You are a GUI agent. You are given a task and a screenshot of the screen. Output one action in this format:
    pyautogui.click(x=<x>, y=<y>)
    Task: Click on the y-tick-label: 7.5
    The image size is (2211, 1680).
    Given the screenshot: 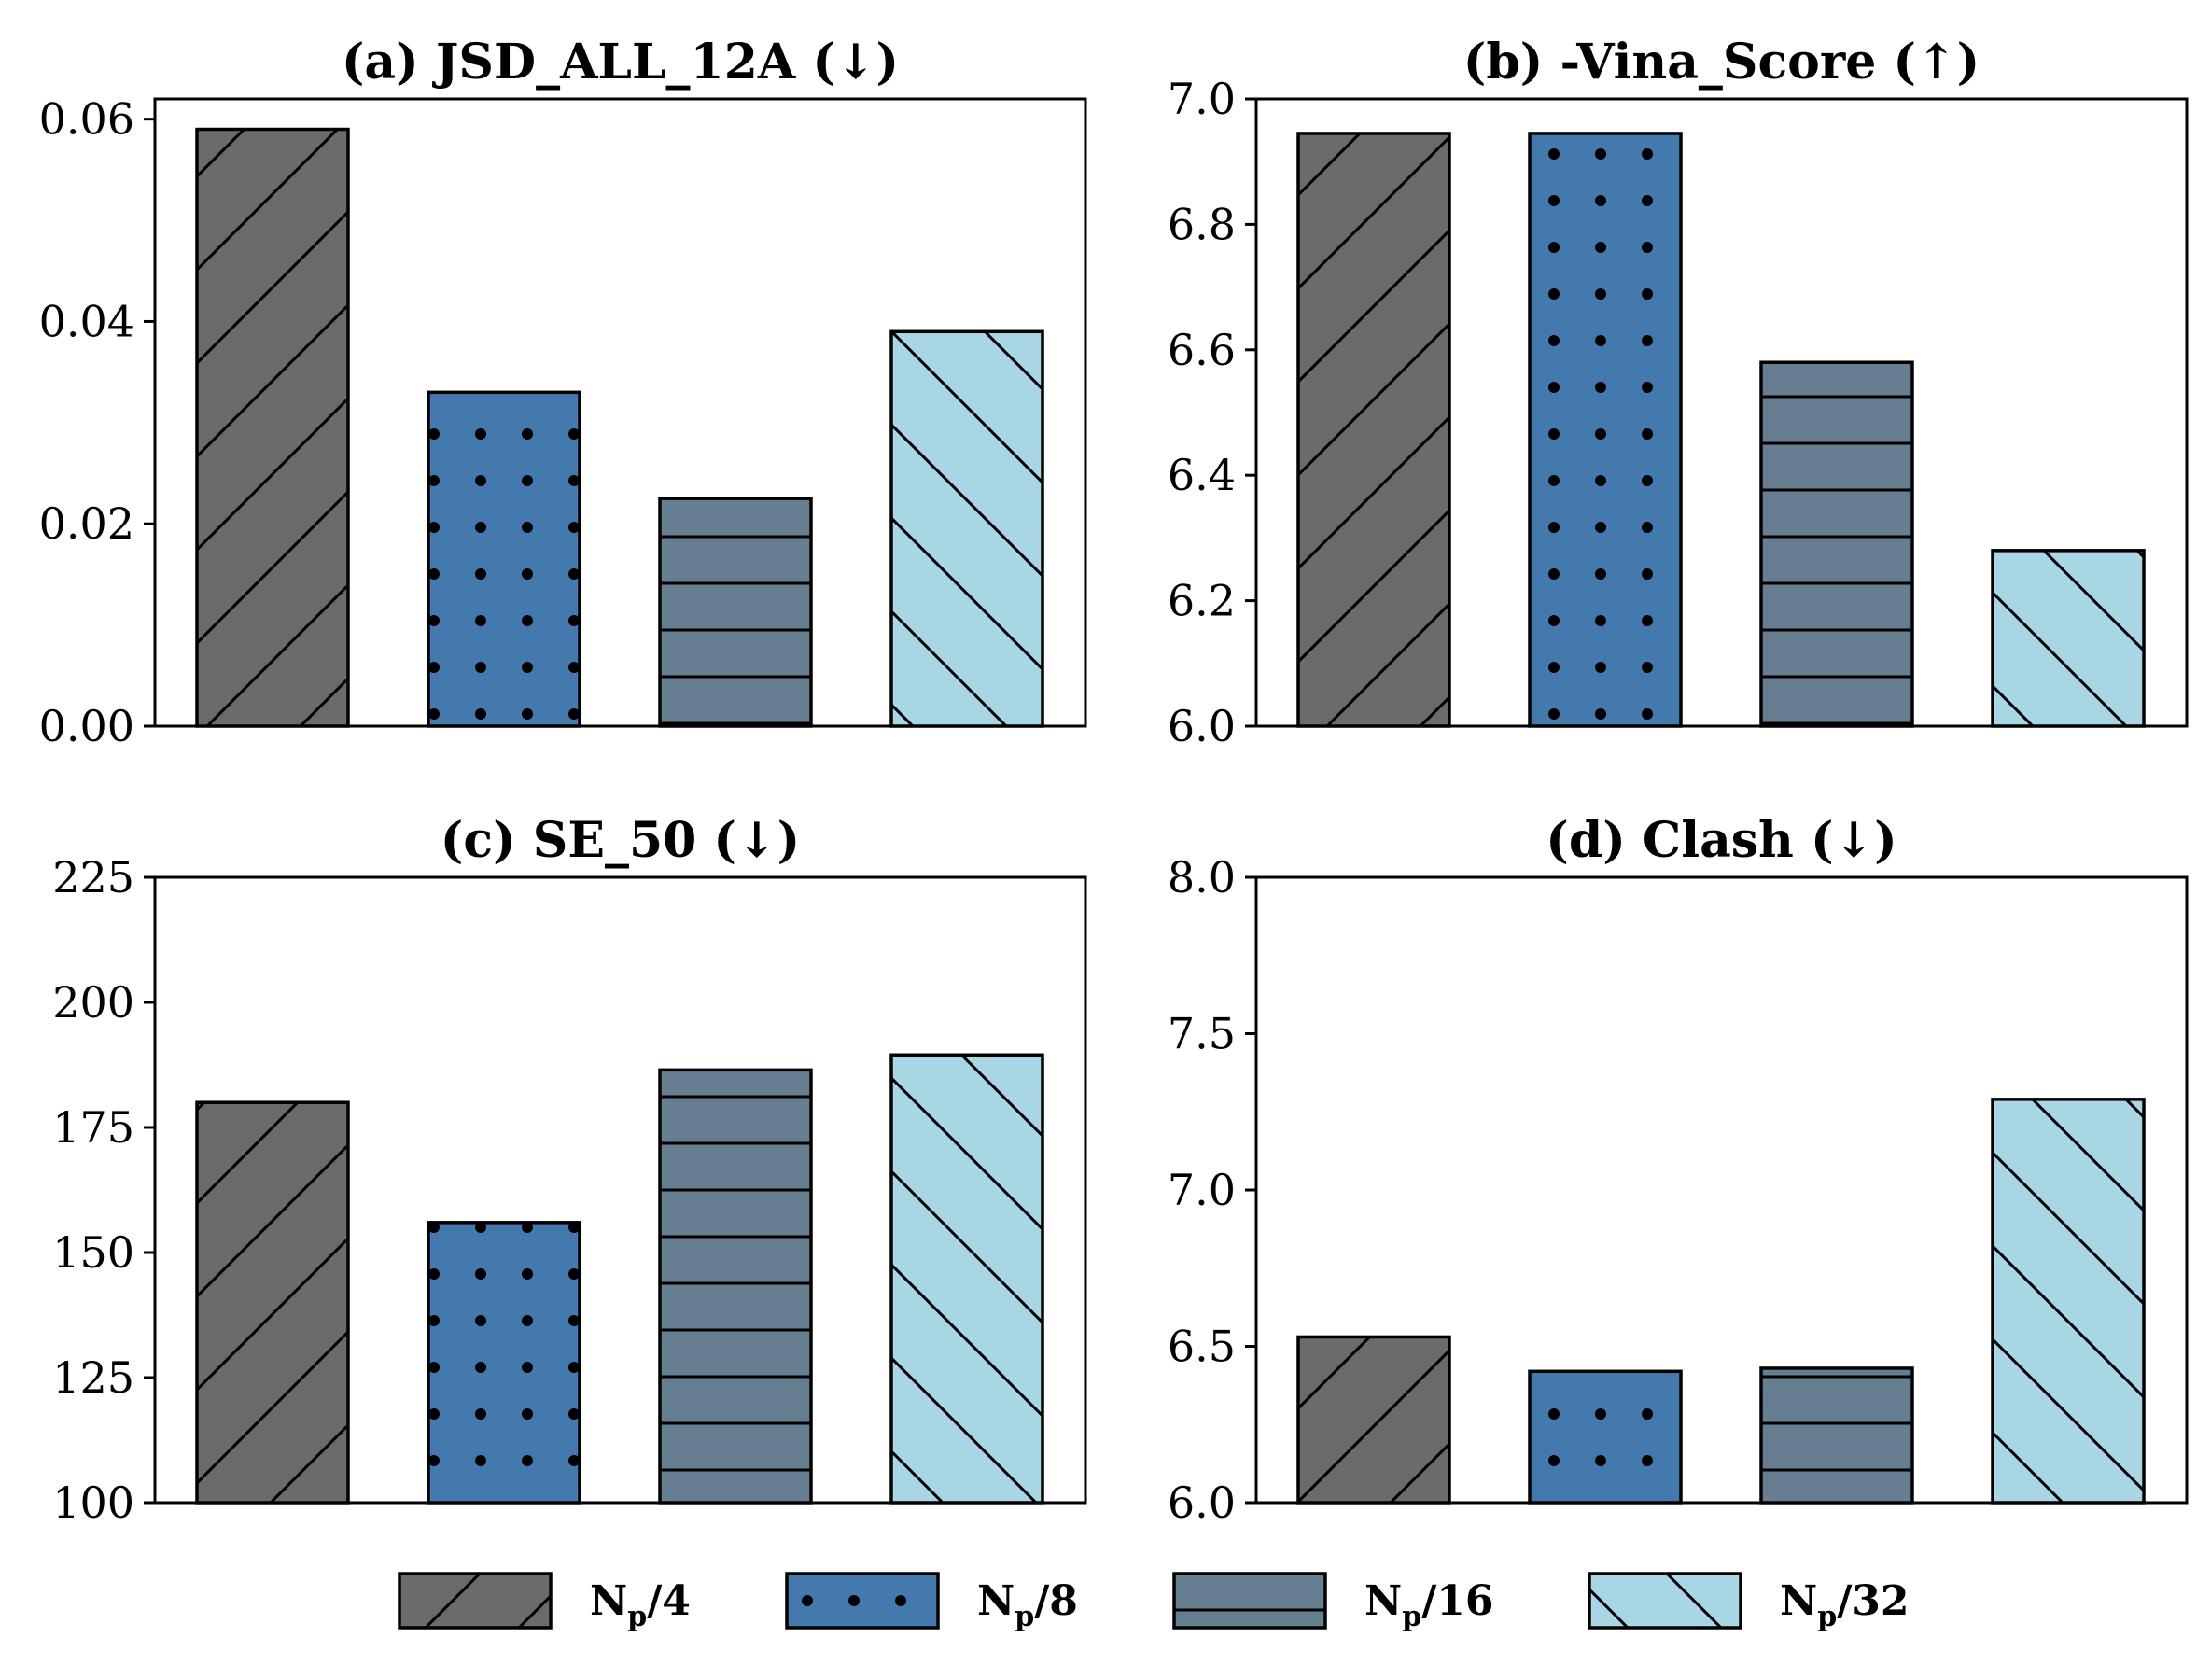 What is the action you would take?
    pyautogui.click(x=1202, y=1034)
    